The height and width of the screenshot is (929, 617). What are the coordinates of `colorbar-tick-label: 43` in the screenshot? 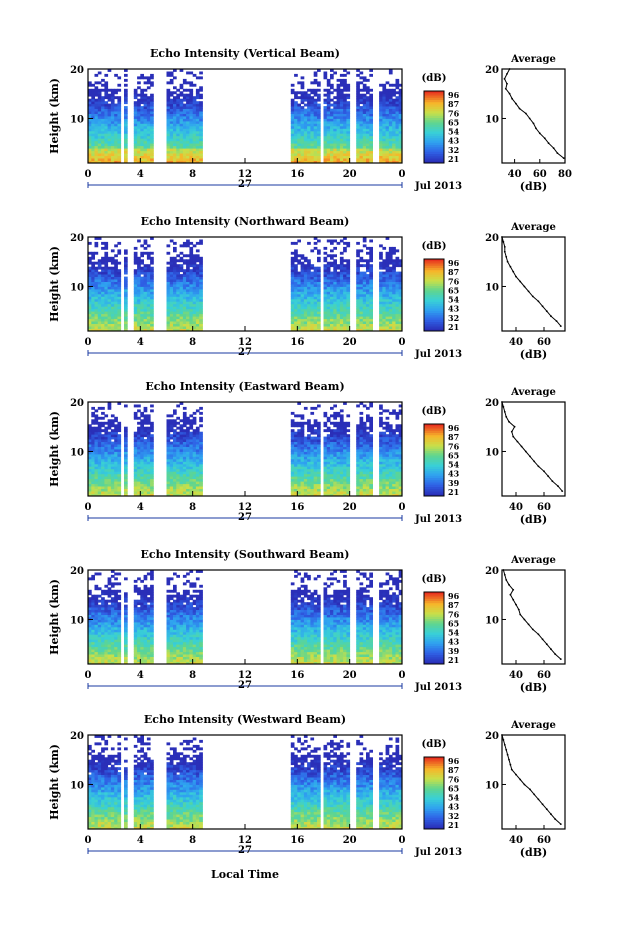 It's located at (454, 309).